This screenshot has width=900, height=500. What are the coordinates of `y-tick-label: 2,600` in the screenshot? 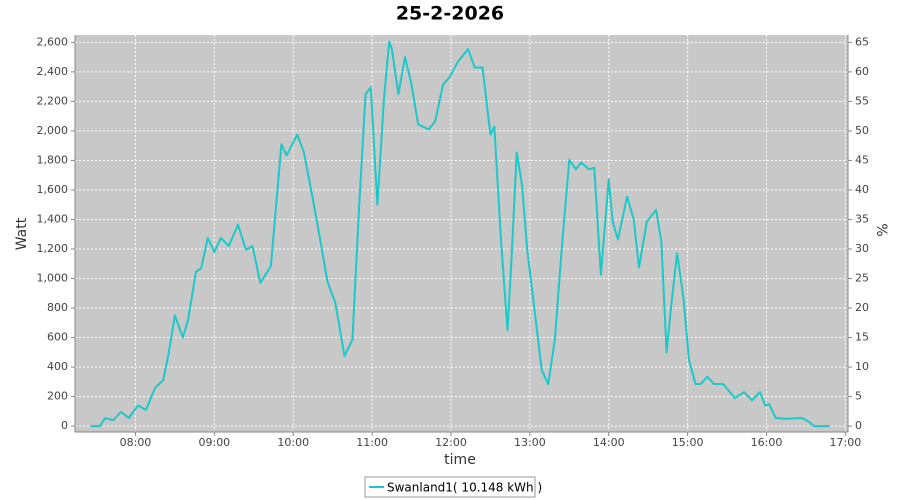 It's located at (53, 41).